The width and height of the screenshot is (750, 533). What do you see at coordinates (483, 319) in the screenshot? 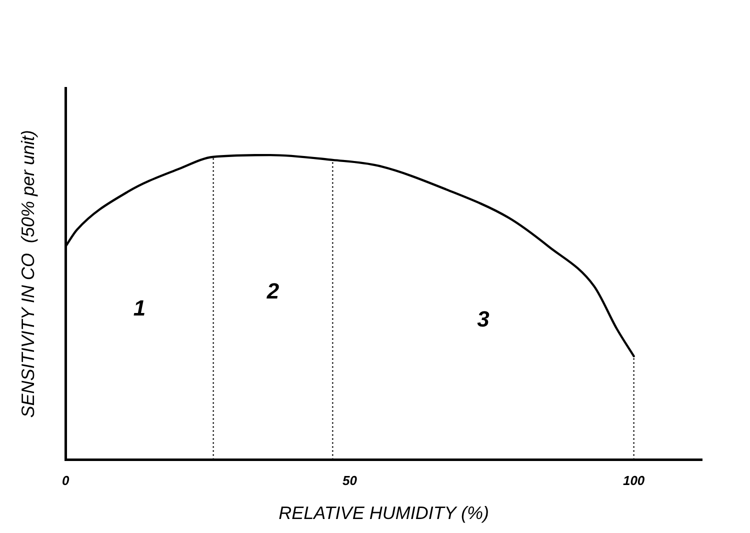
I see `annotation: 3` at bounding box center [483, 319].